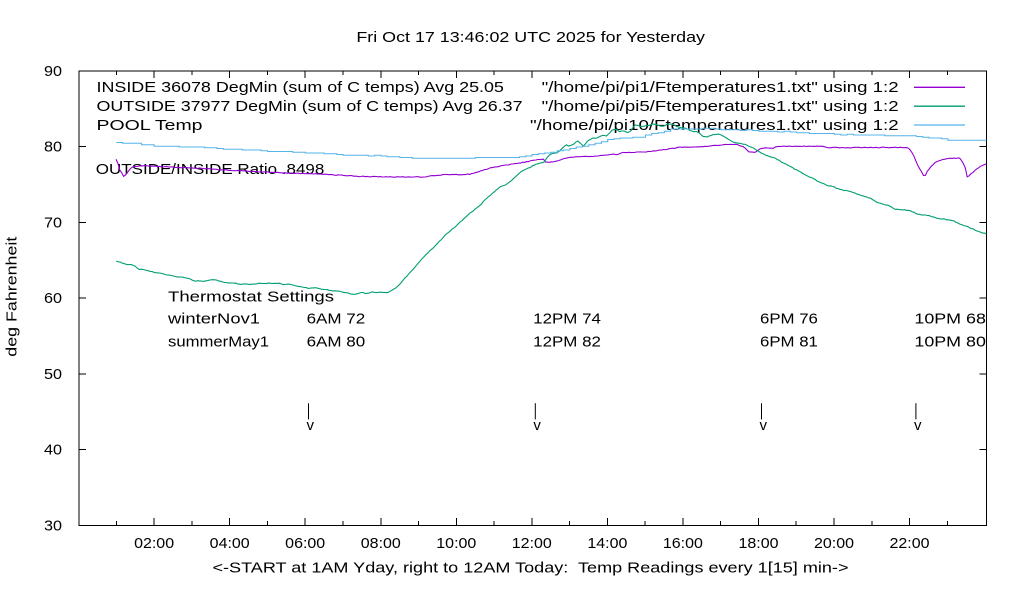 This screenshot has width=1020, height=600. I want to click on svg-text: 10:00, so click(456, 543).